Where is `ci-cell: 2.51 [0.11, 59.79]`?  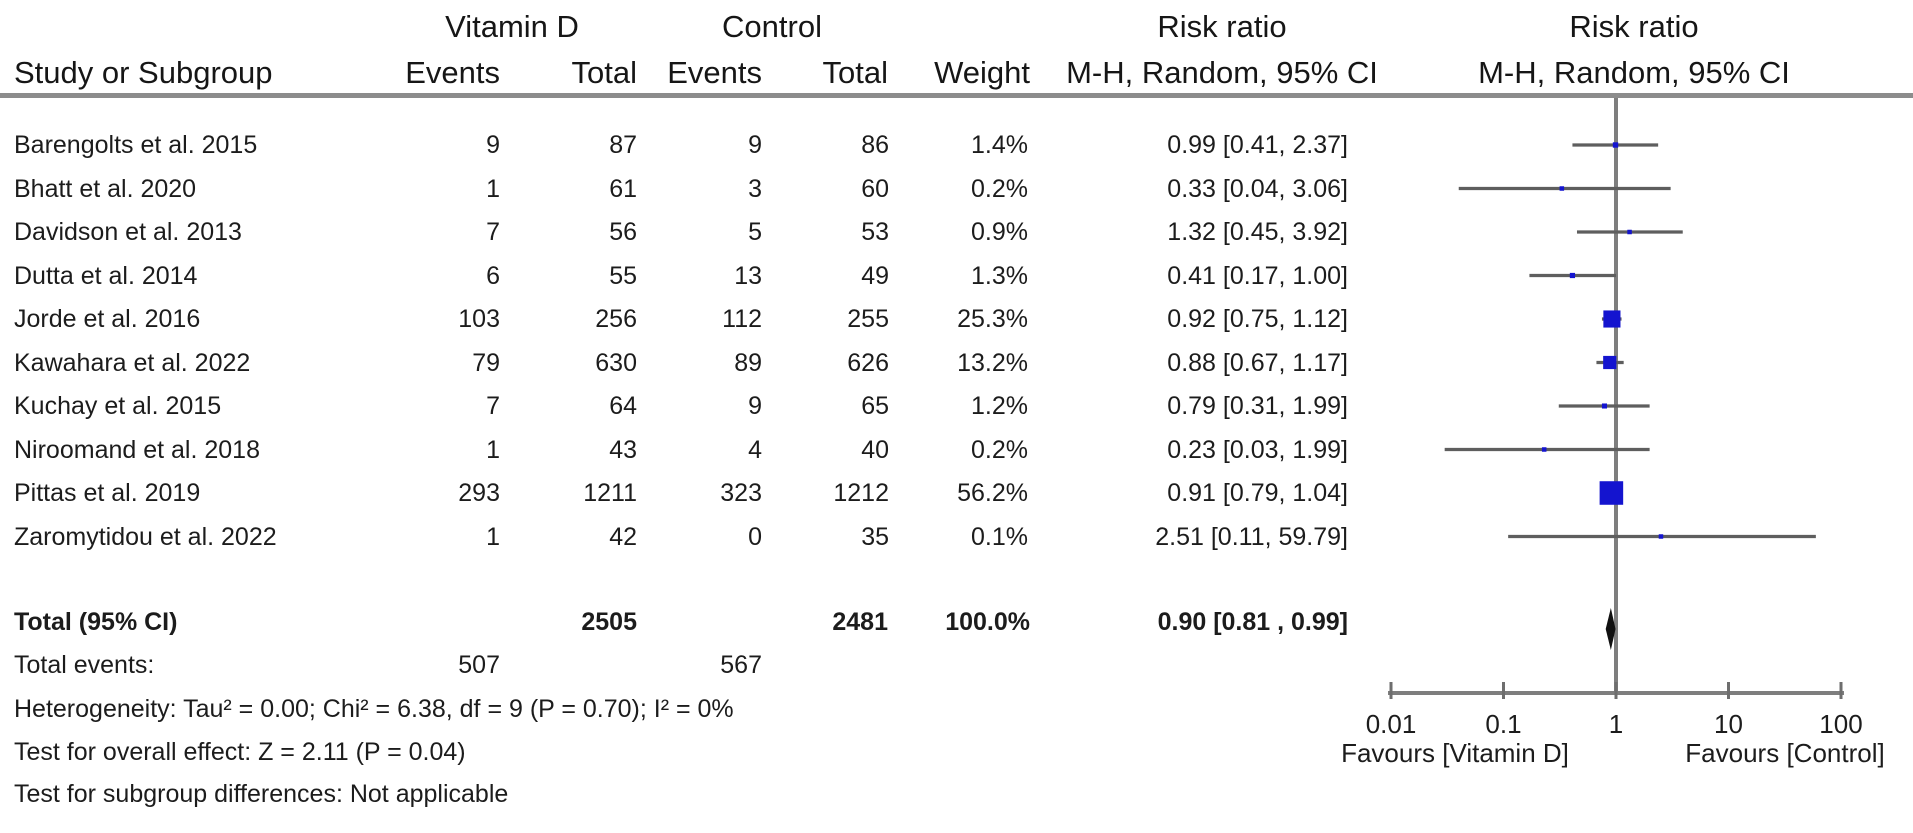
ci-cell: 2.51 [0.11, 59.79] is located at coordinates (1251, 536).